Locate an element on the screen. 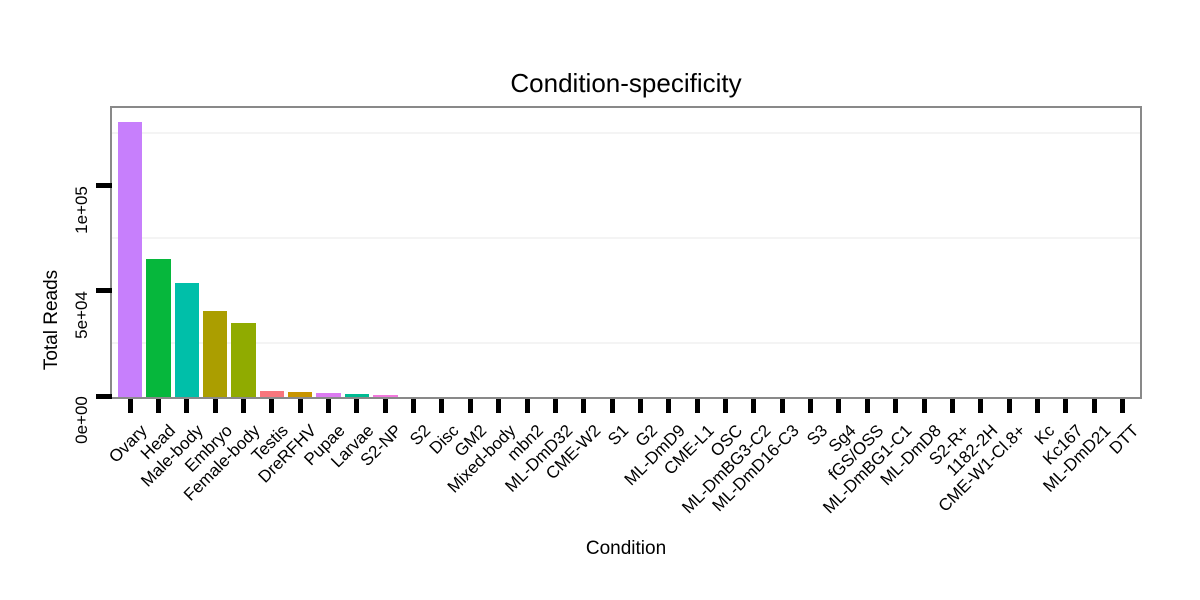  x-tick-label: S1 is located at coordinates (618, 435).